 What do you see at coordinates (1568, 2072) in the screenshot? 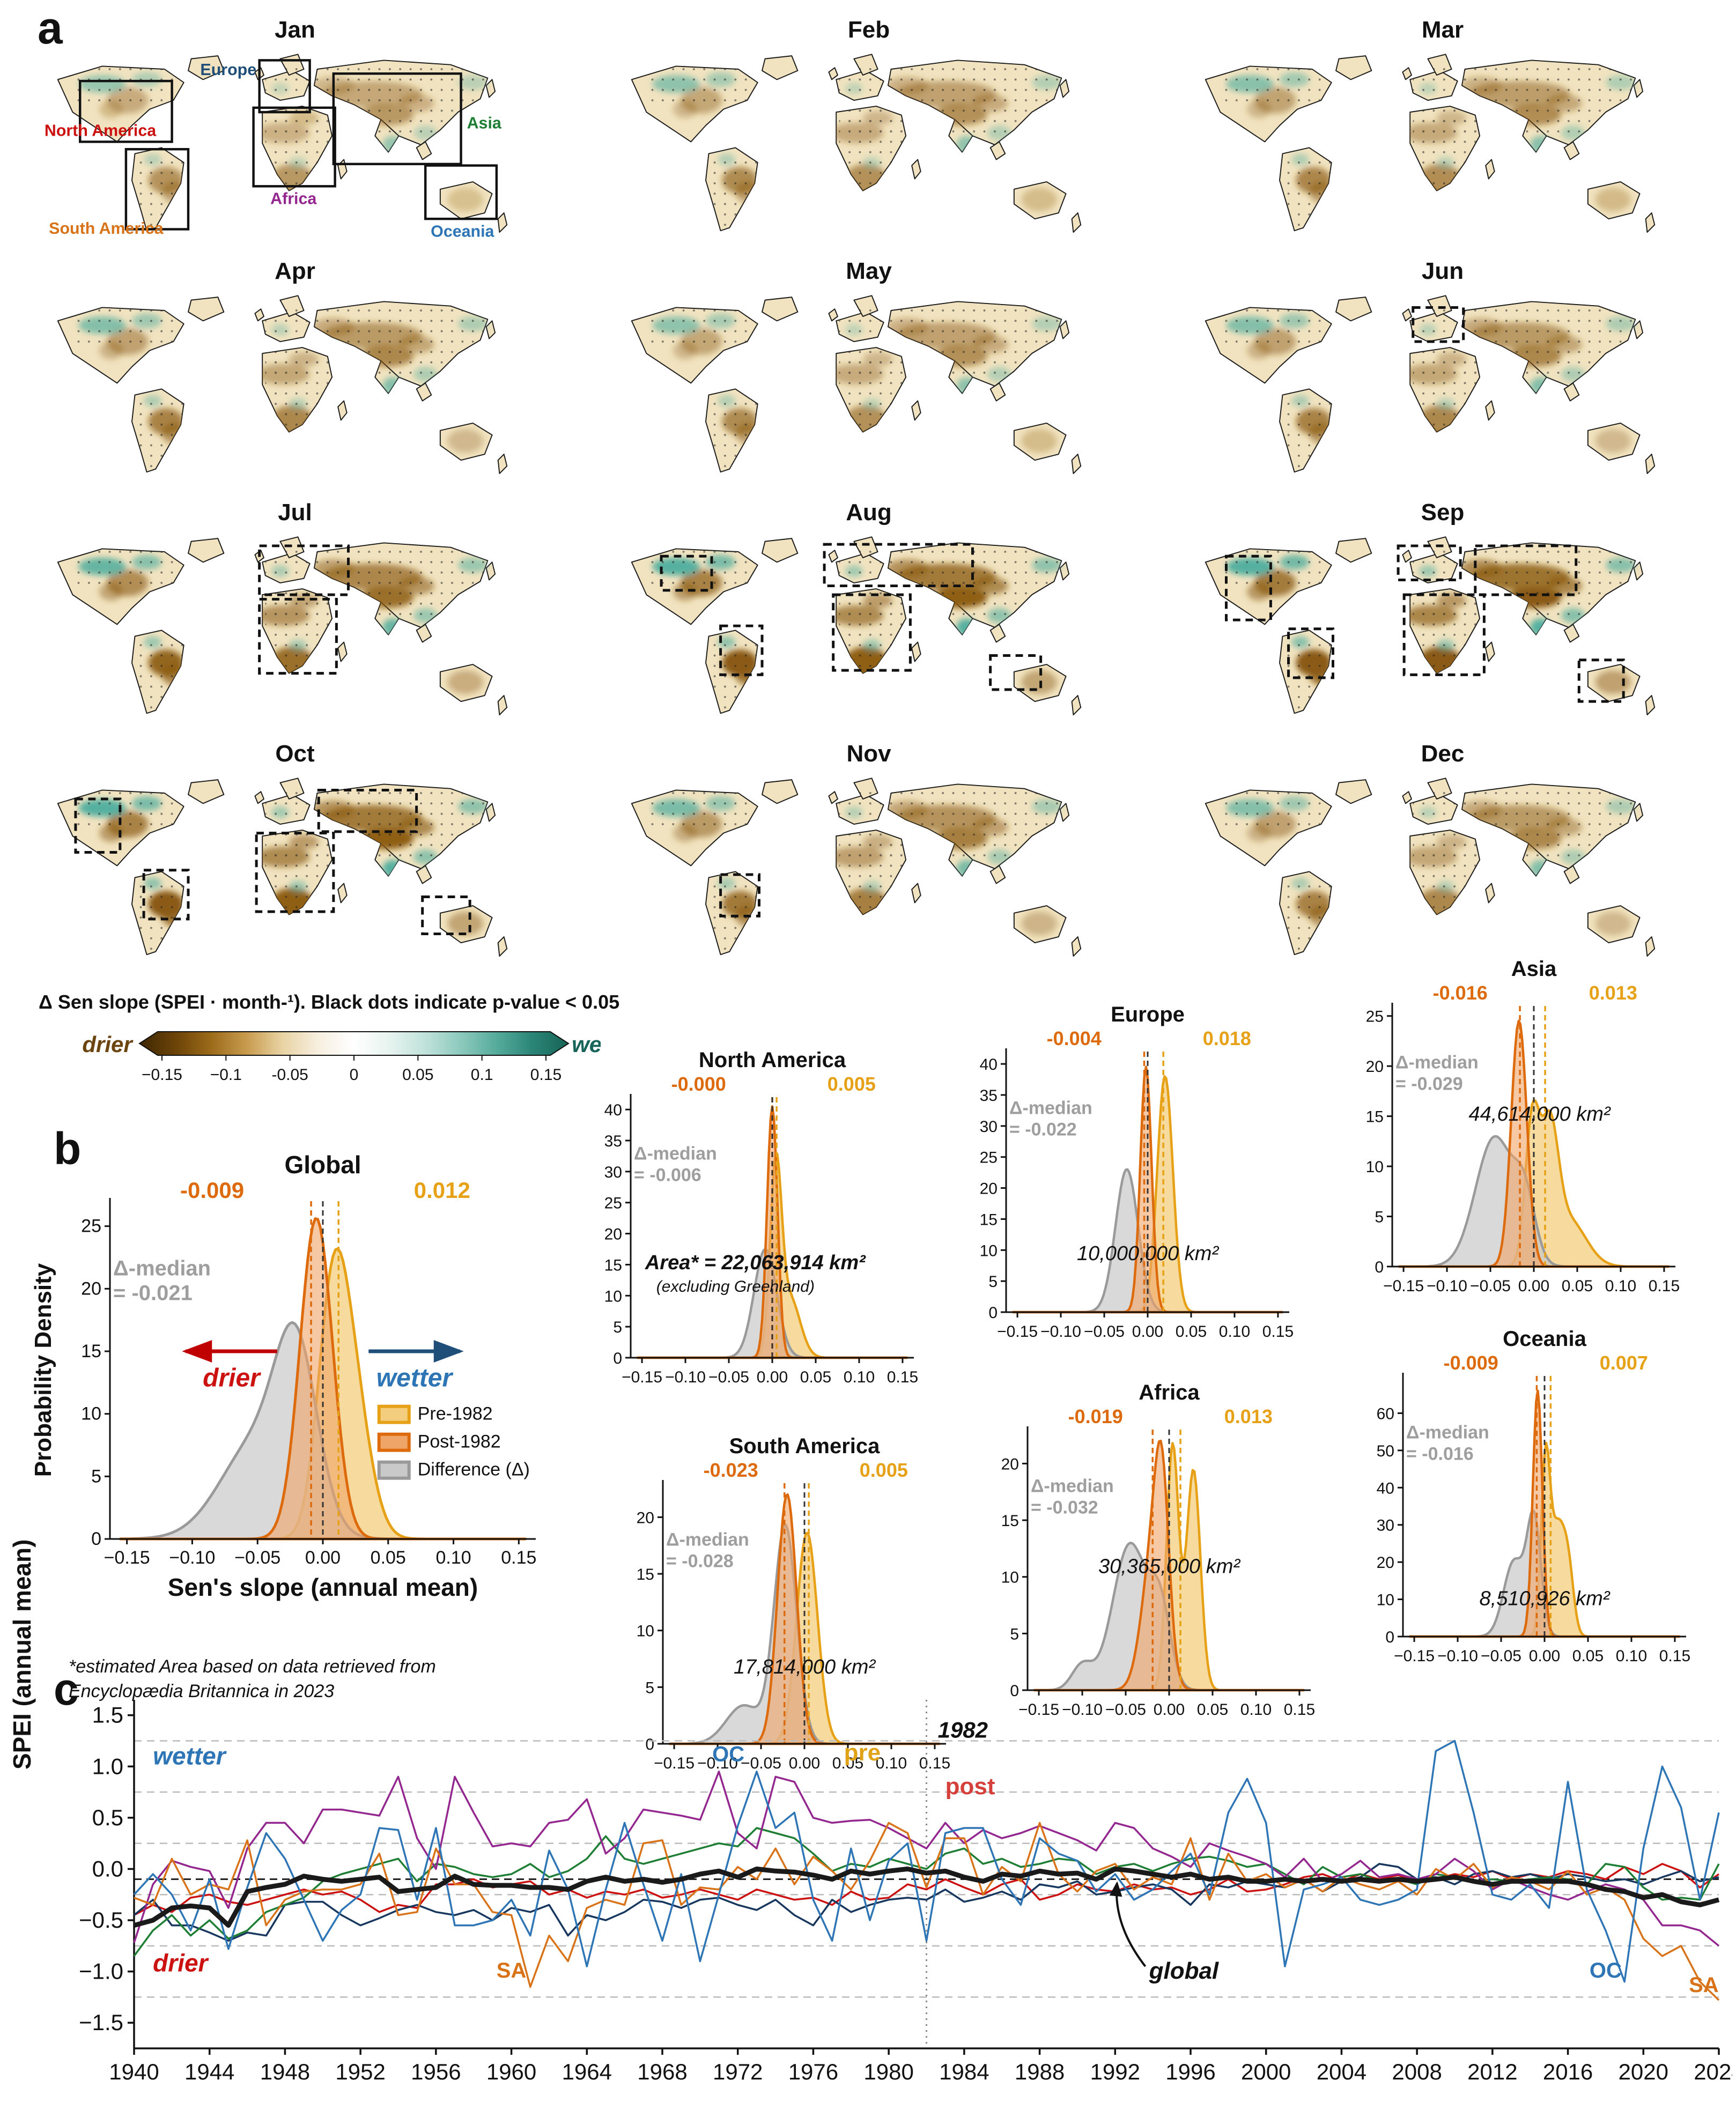
I see `year-tick: 2016` at bounding box center [1568, 2072].